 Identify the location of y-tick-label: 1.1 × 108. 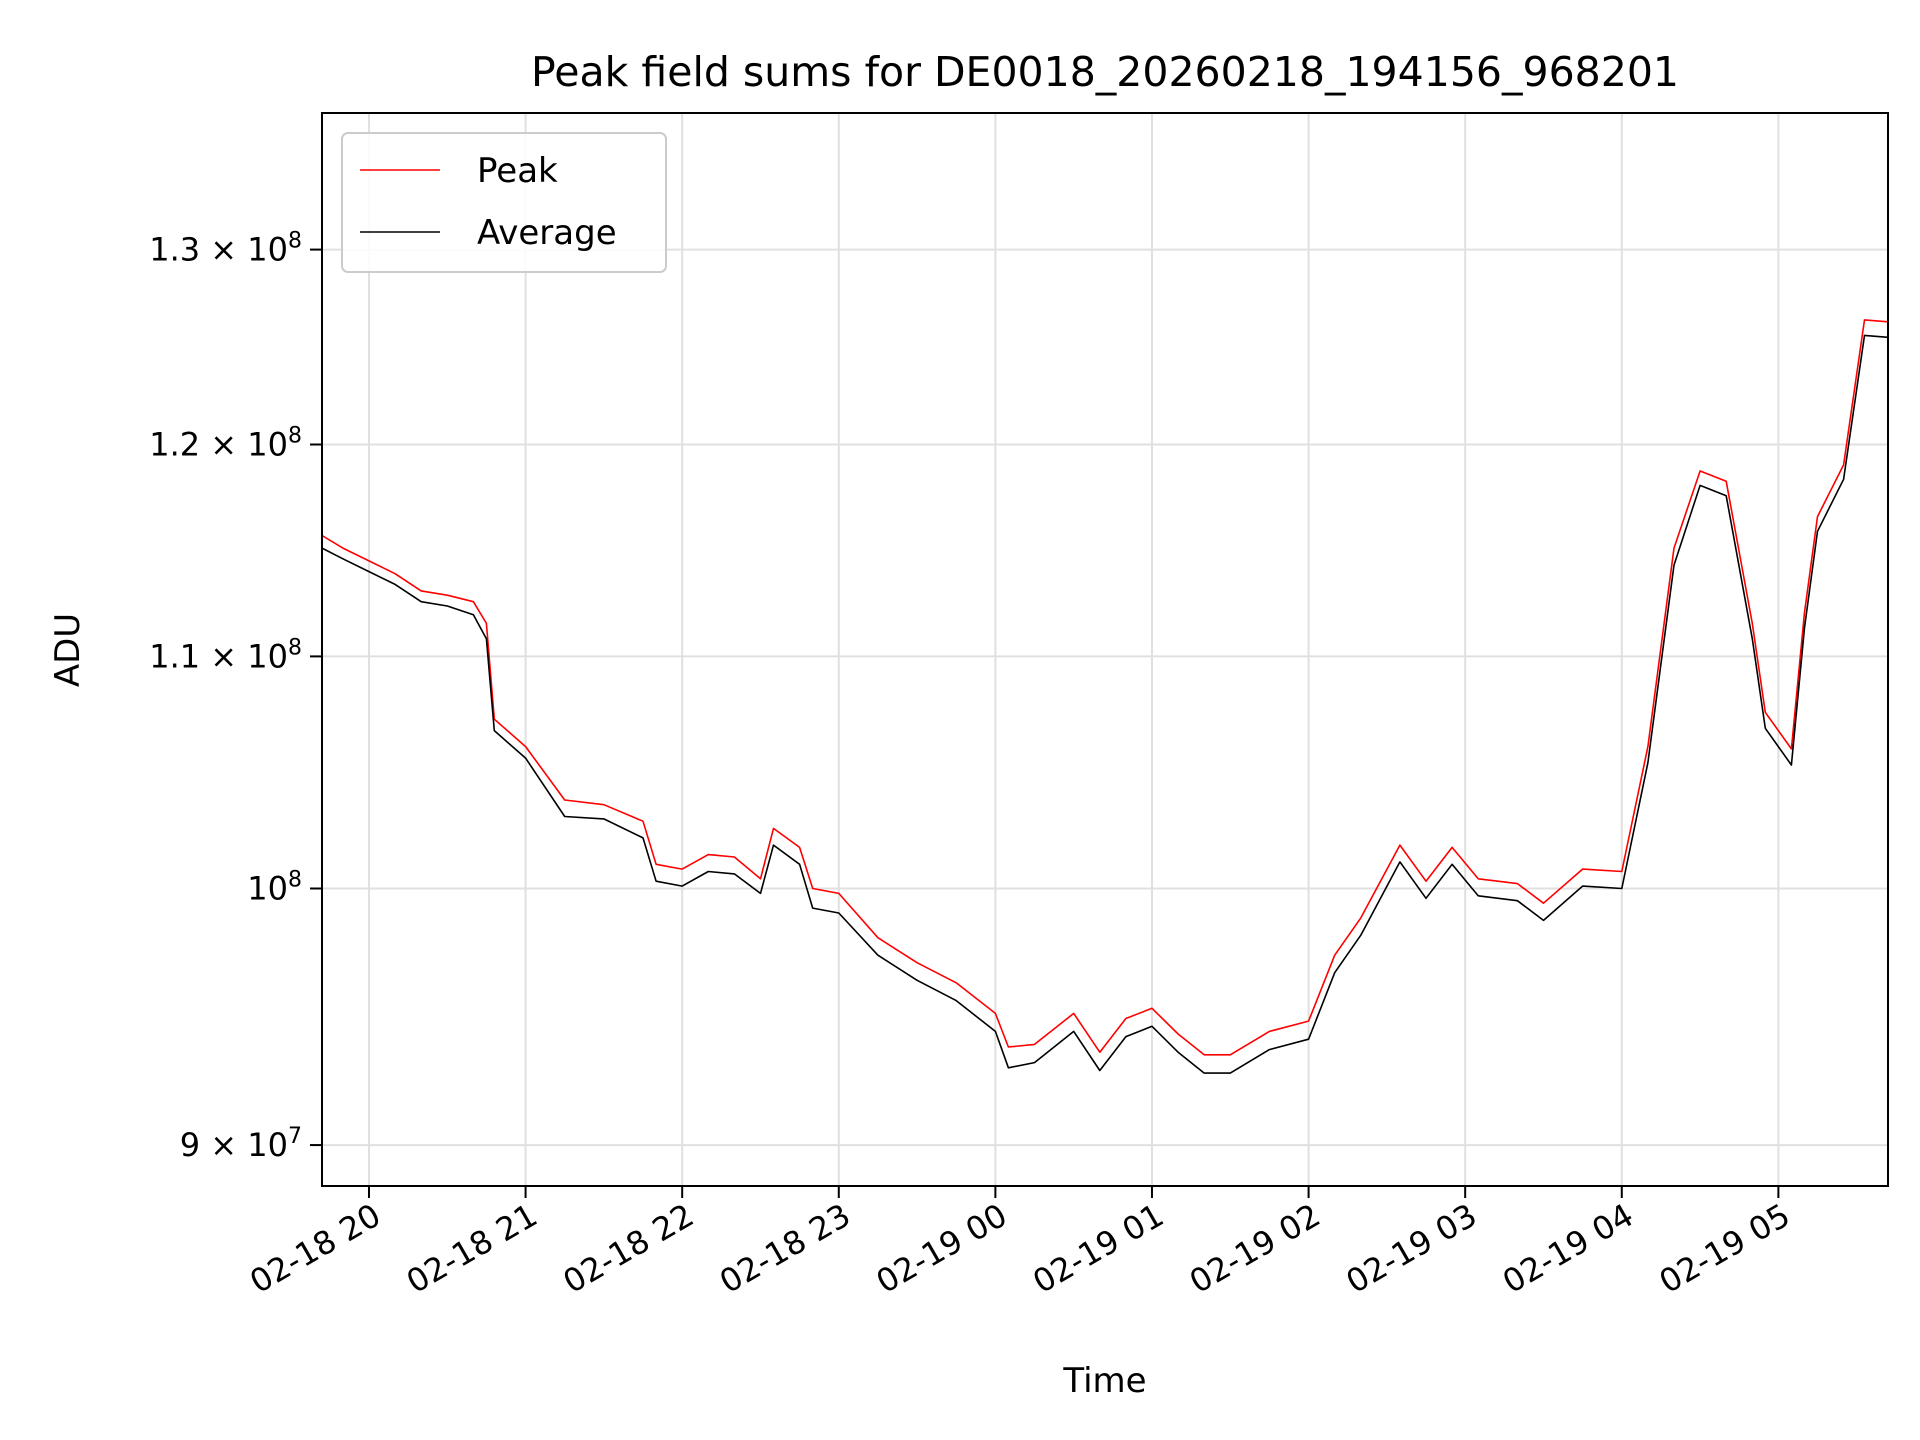
(225, 655).